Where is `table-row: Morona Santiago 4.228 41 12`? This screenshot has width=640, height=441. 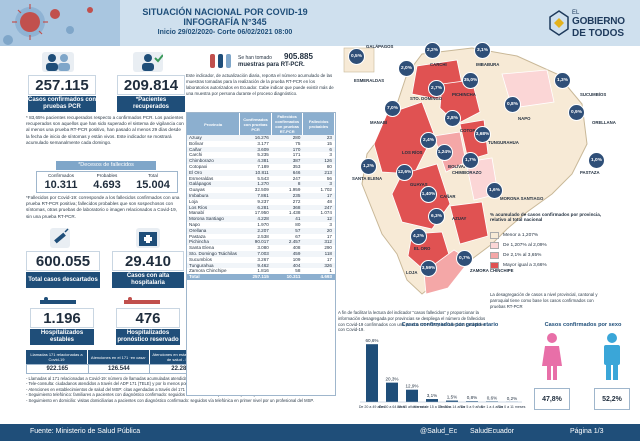 table-row: Morona Santiago 4.228 41 12 is located at coordinates (261, 219).